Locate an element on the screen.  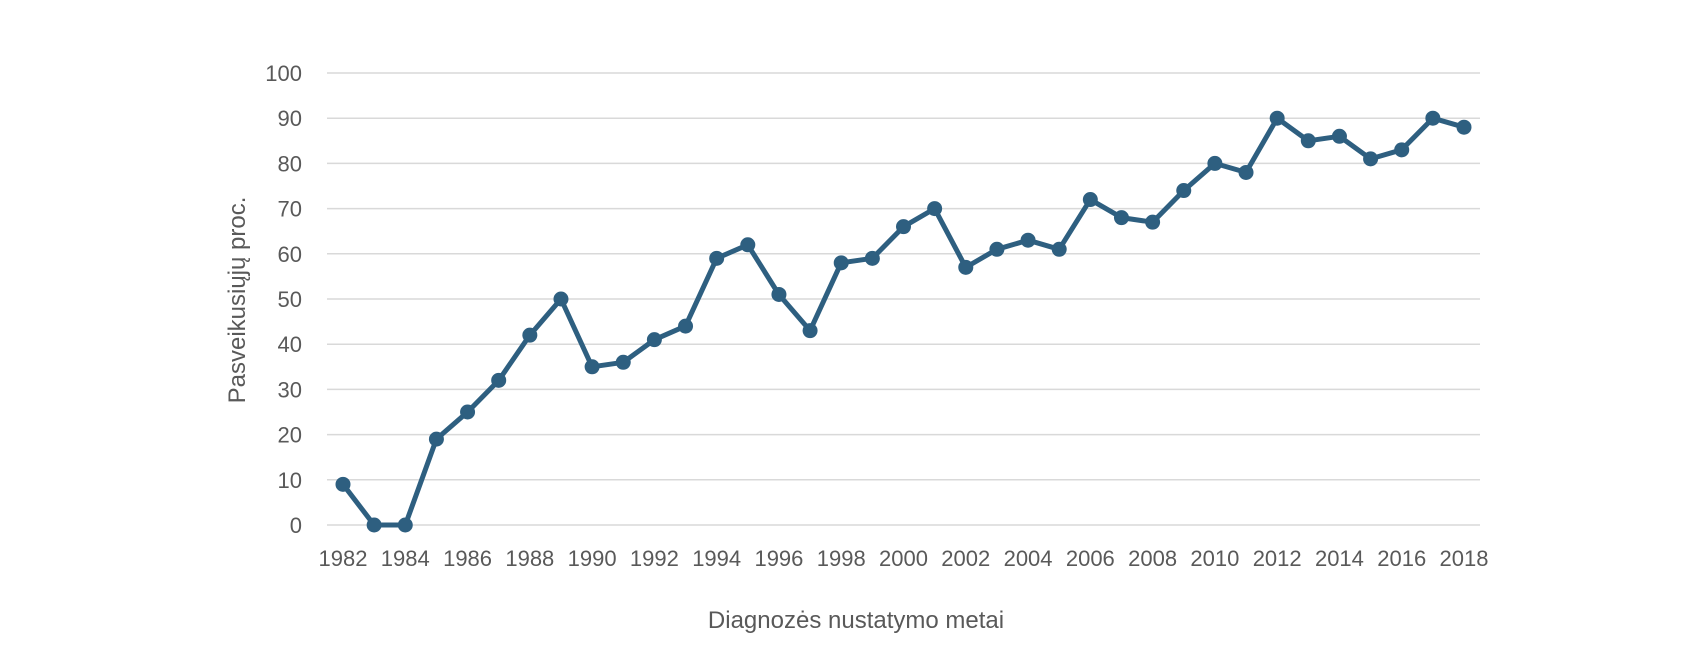
x-tick-label: 2010 is located at coordinates (1214, 558).